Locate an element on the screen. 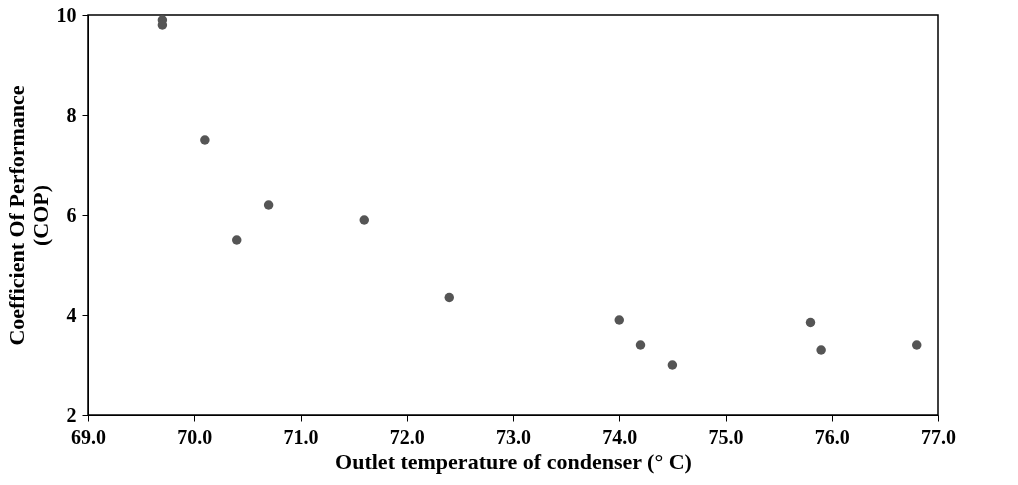  x-tick-label: 72.0 is located at coordinates (407, 436).